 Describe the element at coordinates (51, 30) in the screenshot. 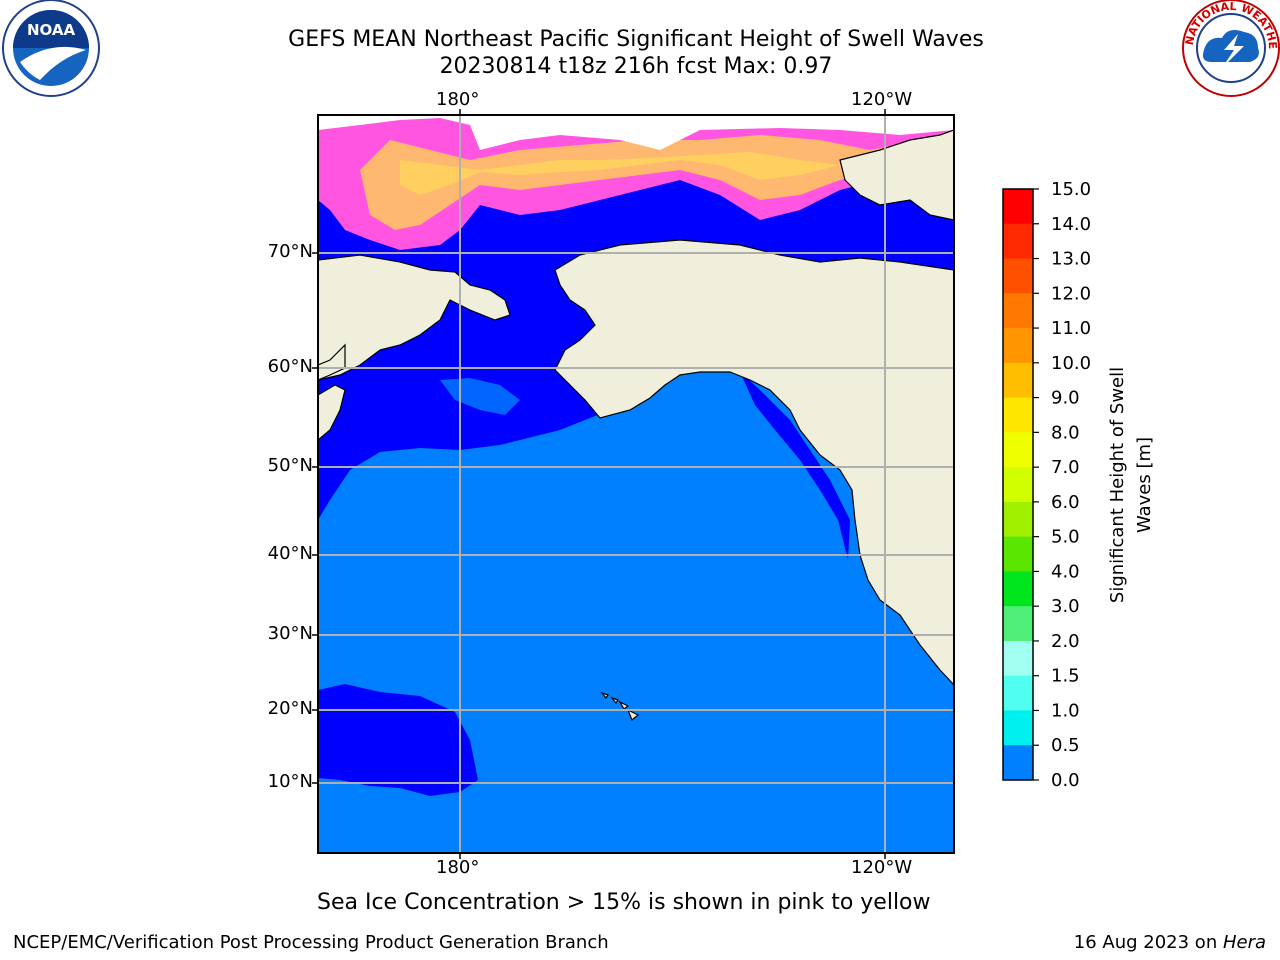

I see `noaa-logo-text: NOAA` at that location.